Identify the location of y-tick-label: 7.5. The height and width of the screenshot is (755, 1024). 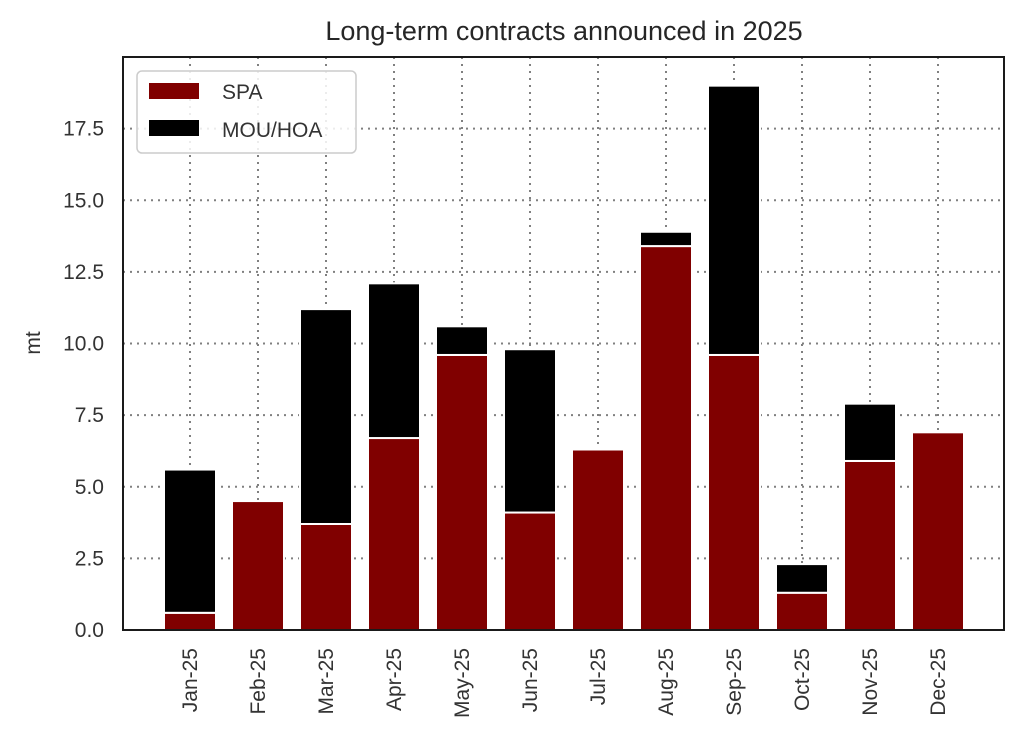
(89, 415).